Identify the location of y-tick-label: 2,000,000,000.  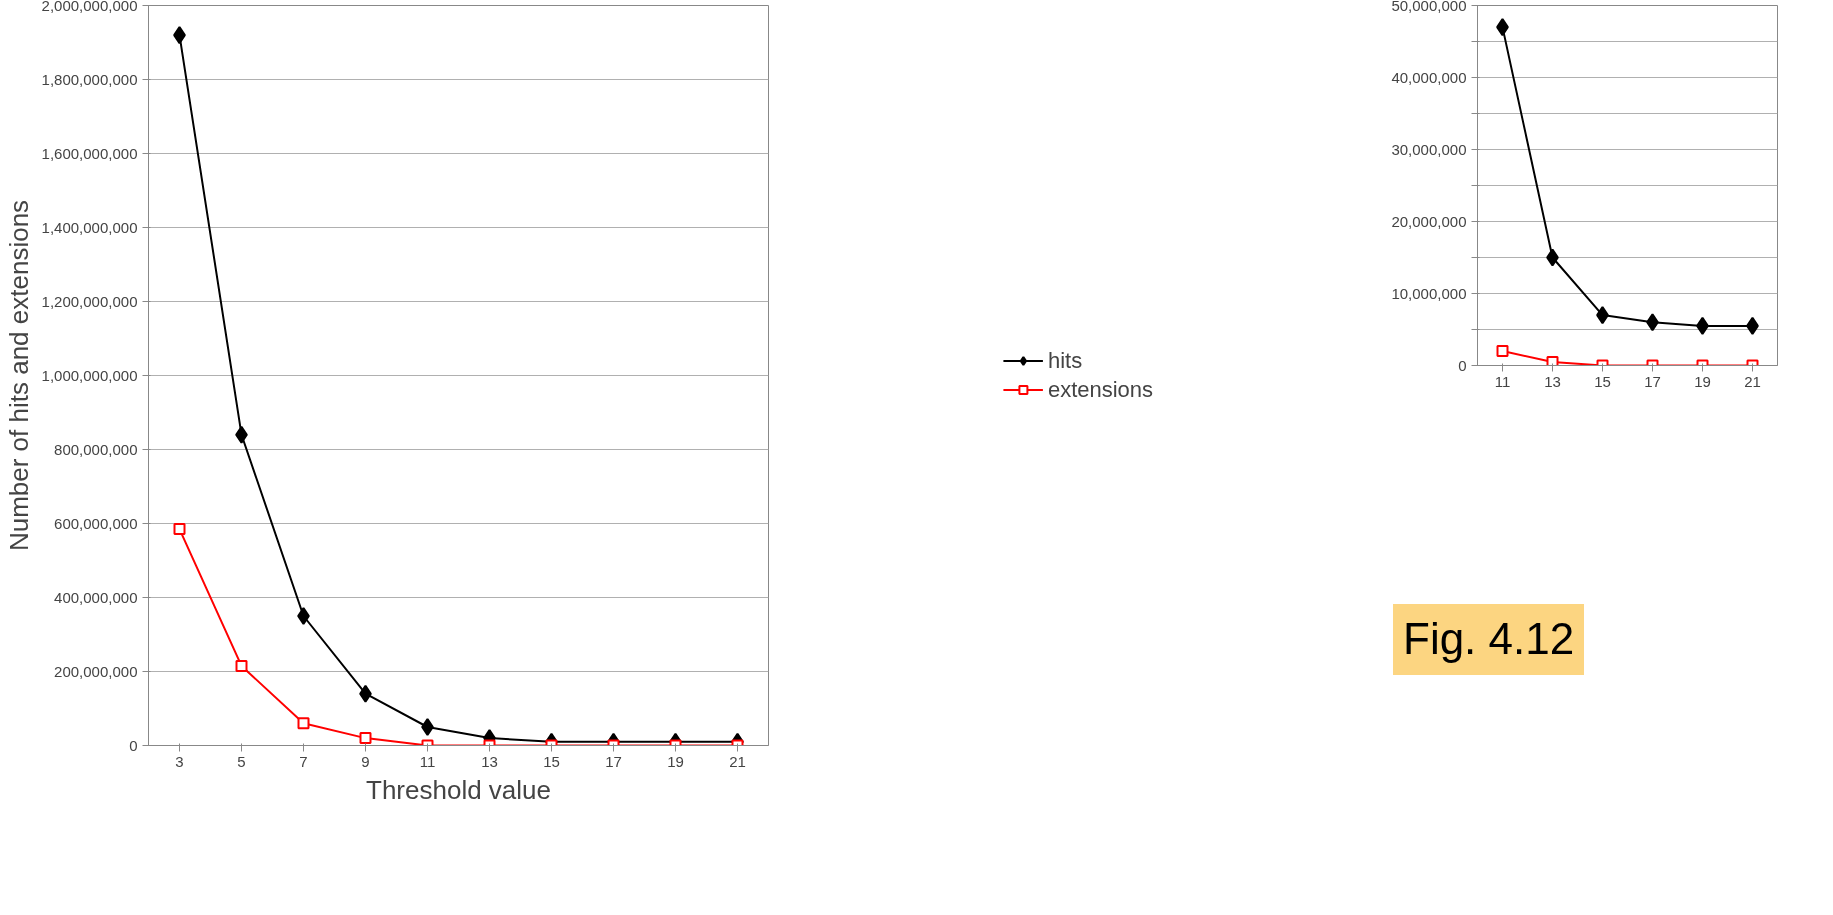
(89, 7).